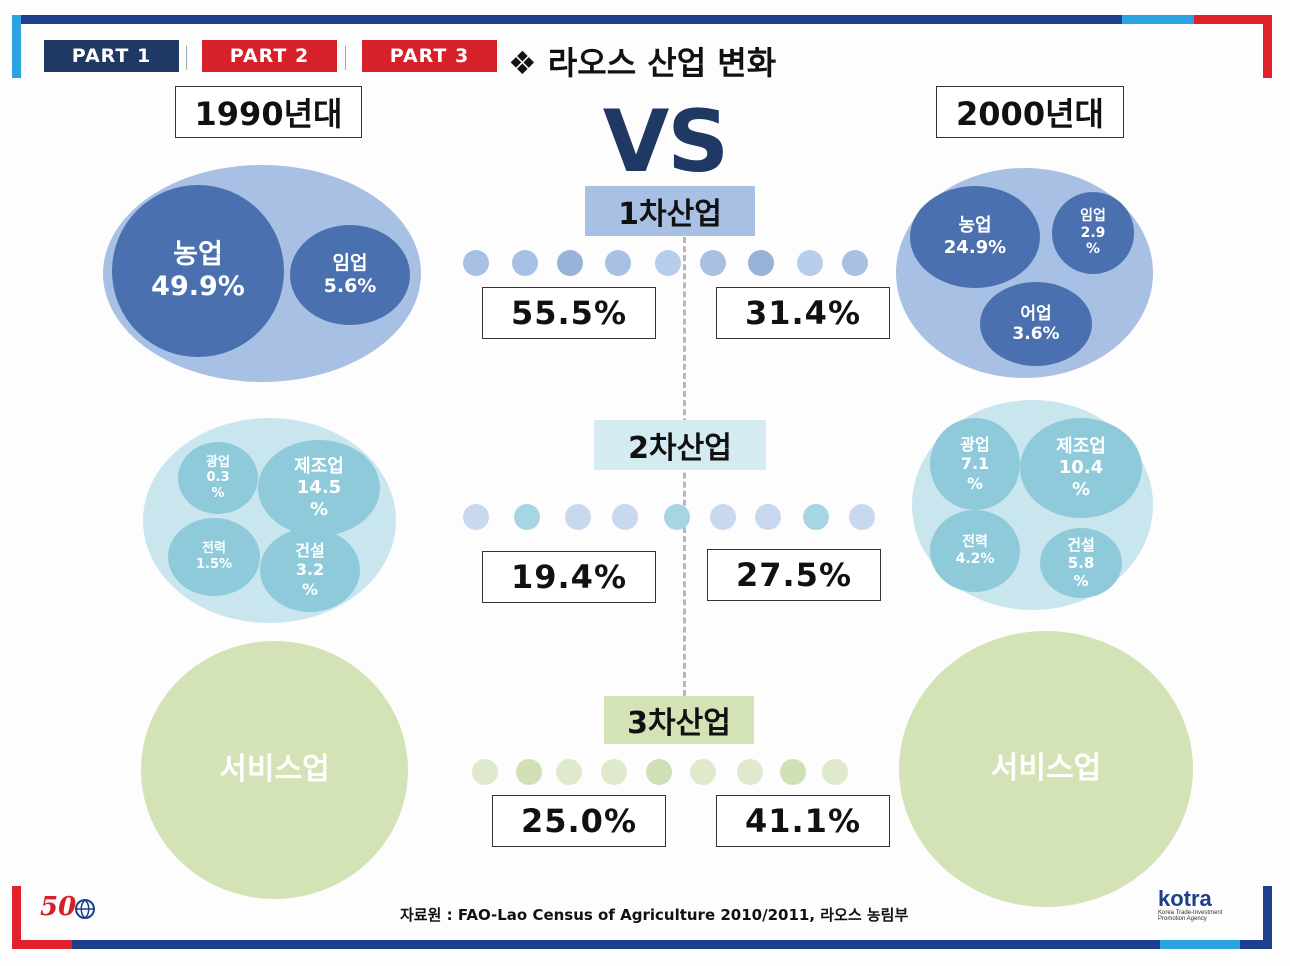 This screenshot has height=966, width=1290. I want to click on agriculture-2000-circle: 농업 24.9%, so click(975, 237).